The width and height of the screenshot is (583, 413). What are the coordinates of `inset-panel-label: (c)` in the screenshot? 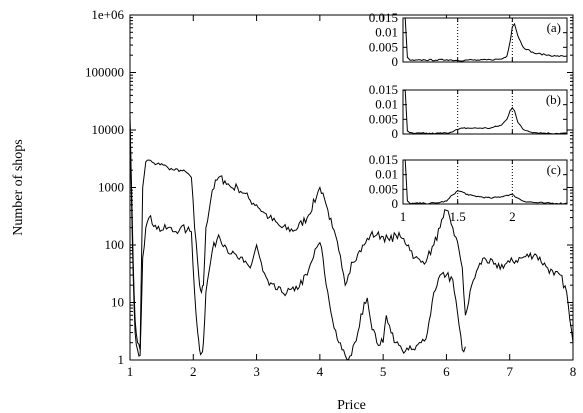 It's located at (554, 169).